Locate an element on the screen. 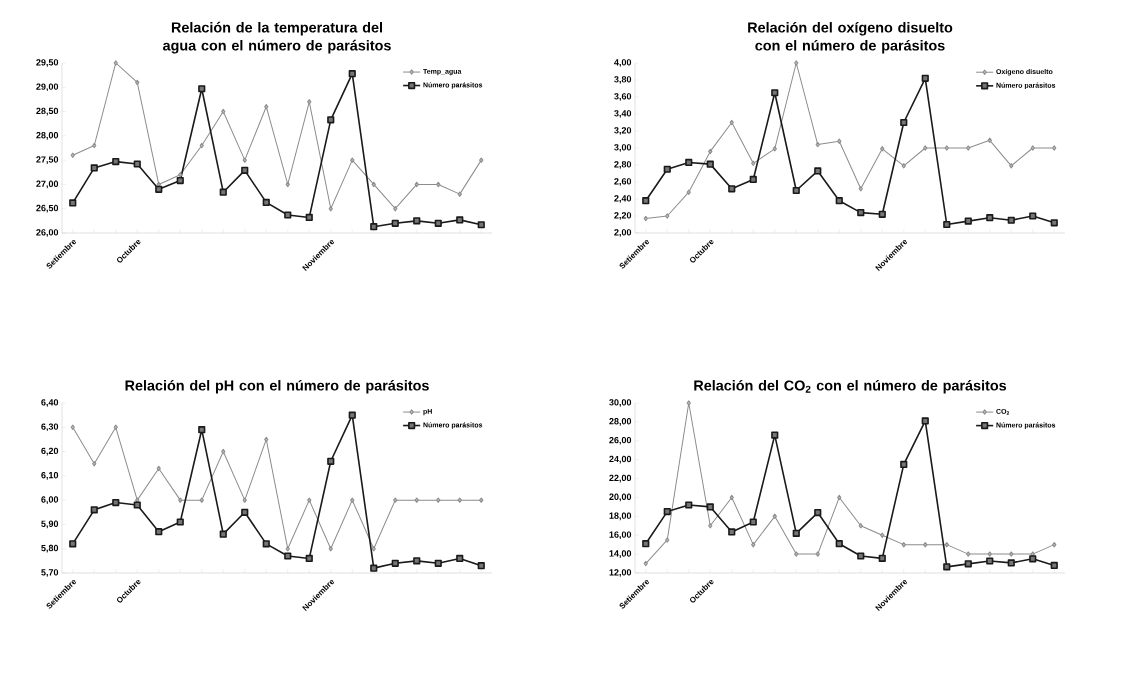 The height and width of the screenshot is (675, 1147). y-tick-label: 12,00 is located at coordinates (620, 573).